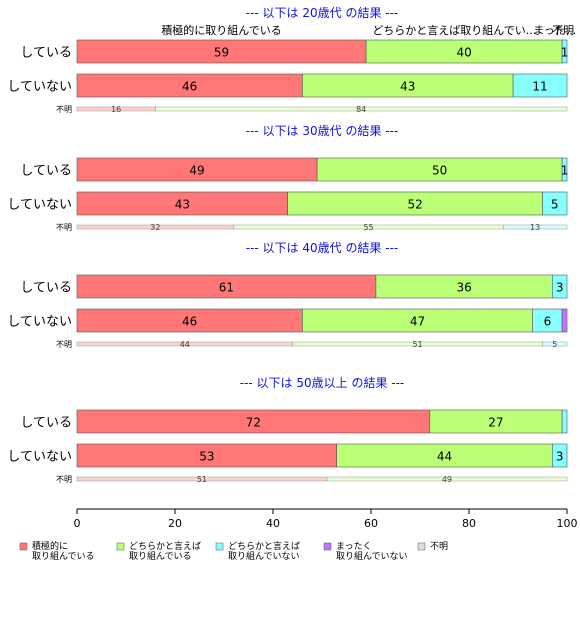  I want to click on data-label-unknown: 16, so click(116, 109).